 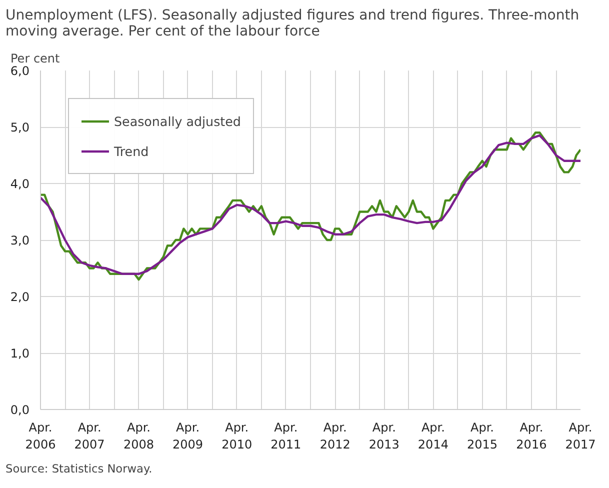 I want to click on x-tick-label: Apr. 2012, so click(x=335, y=436).